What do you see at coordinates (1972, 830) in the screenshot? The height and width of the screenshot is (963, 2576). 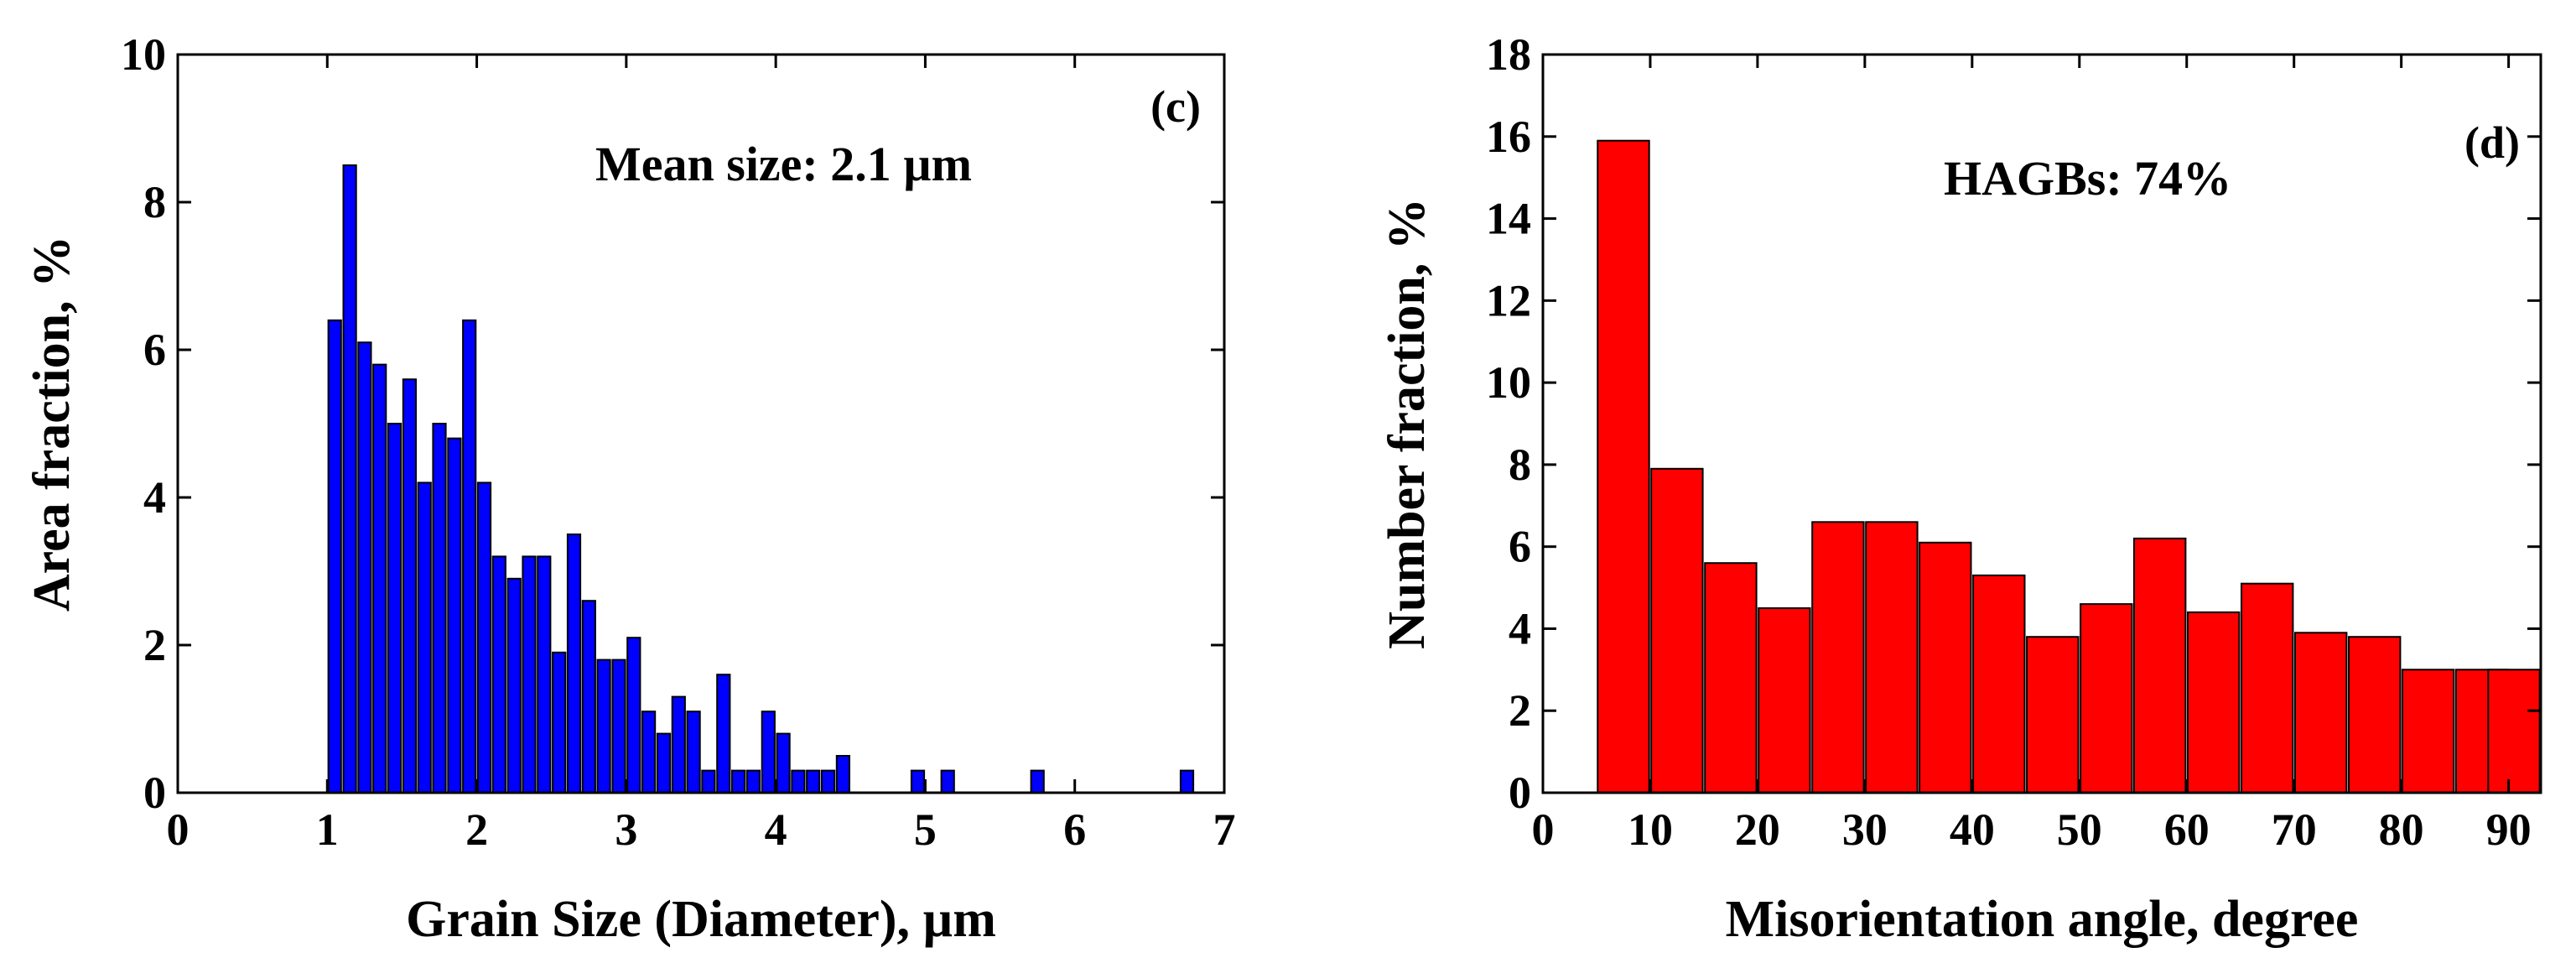 I see `panel-d-x-tick-label: 40` at bounding box center [1972, 830].